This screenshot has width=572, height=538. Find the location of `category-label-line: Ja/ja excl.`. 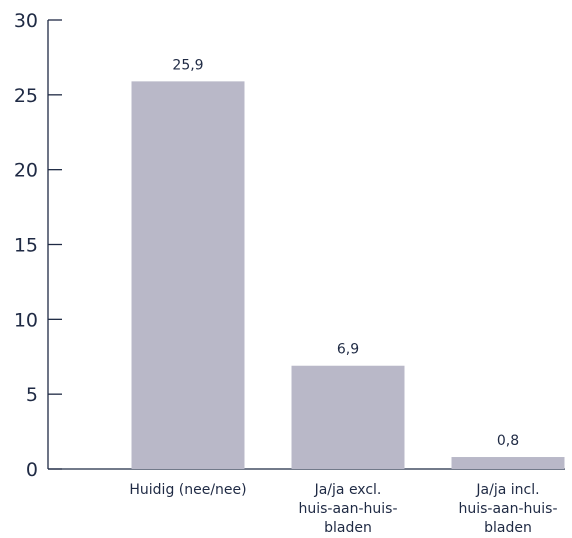

category-label-line: Ja/ja excl. is located at coordinates (348, 490).